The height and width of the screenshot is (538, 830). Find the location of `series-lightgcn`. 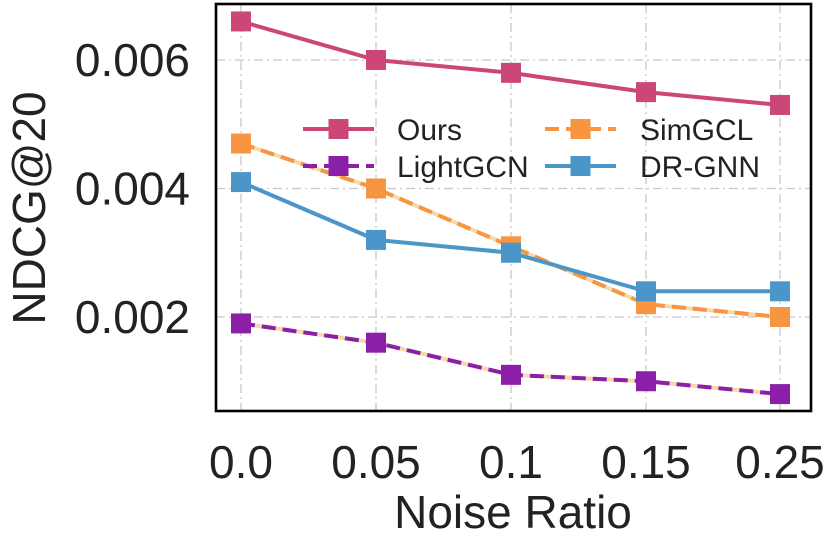

series-lightgcn is located at coordinates (510, 359).